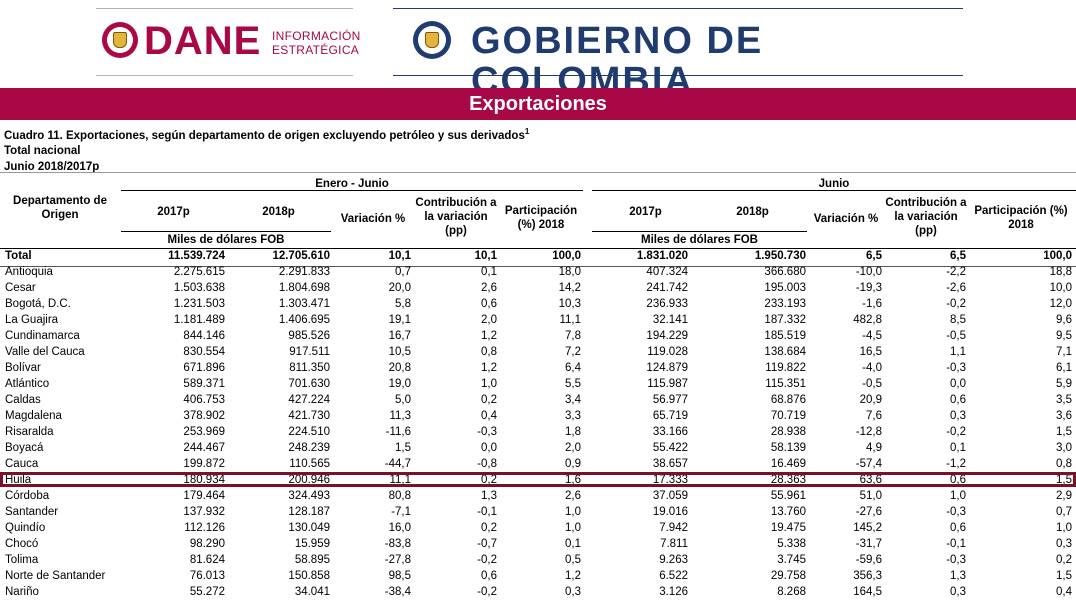 Image resolution: width=1076 pixels, height=602 pixels. Describe the element at coordinates (304, 272) in the screenshot. I see `value-cell: 2.291.833` at that location.